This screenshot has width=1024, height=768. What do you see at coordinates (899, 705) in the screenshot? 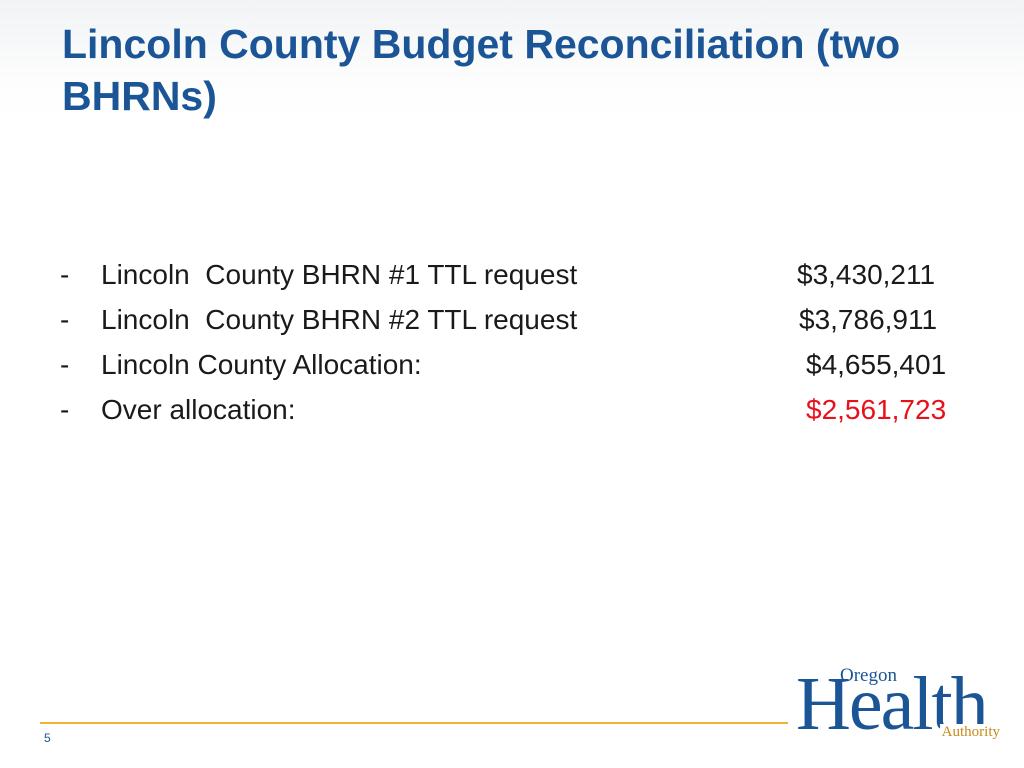
I see `oregon-health-authority-logo: Health Oregon Authority` at bounding box center [899, 705].